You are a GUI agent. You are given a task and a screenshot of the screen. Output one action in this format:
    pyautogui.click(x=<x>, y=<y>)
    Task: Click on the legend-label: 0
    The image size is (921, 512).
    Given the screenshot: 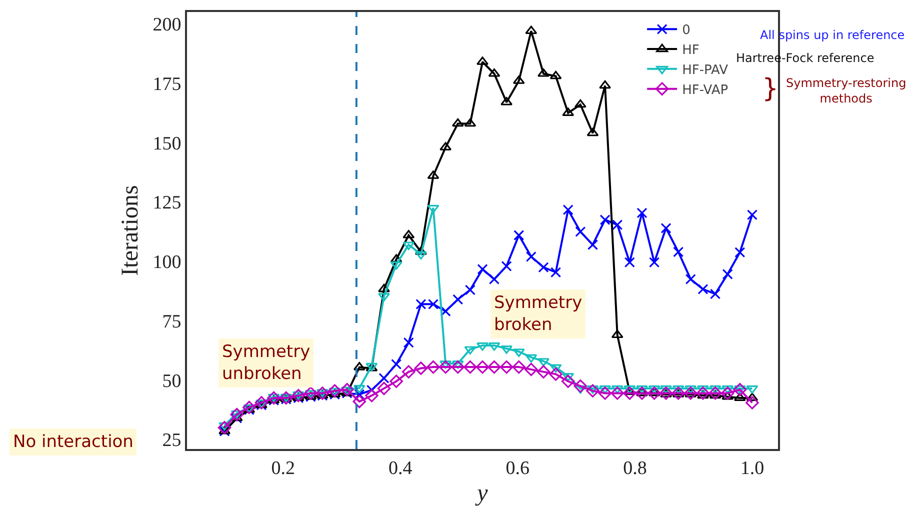 What is the action you would take?
    pyautogui.click(x=686, y=30)
    